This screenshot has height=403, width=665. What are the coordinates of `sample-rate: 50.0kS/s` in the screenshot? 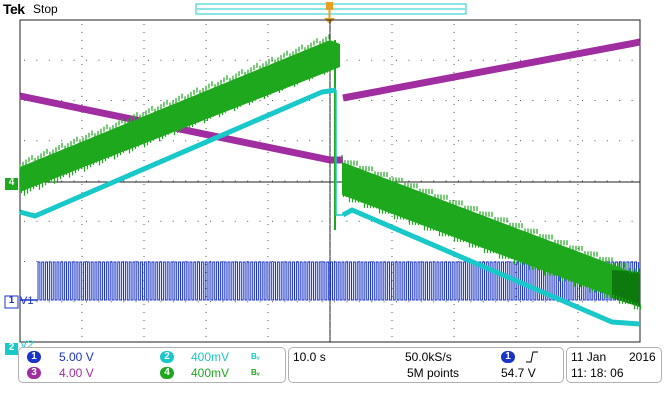 It's located at (428, 357).